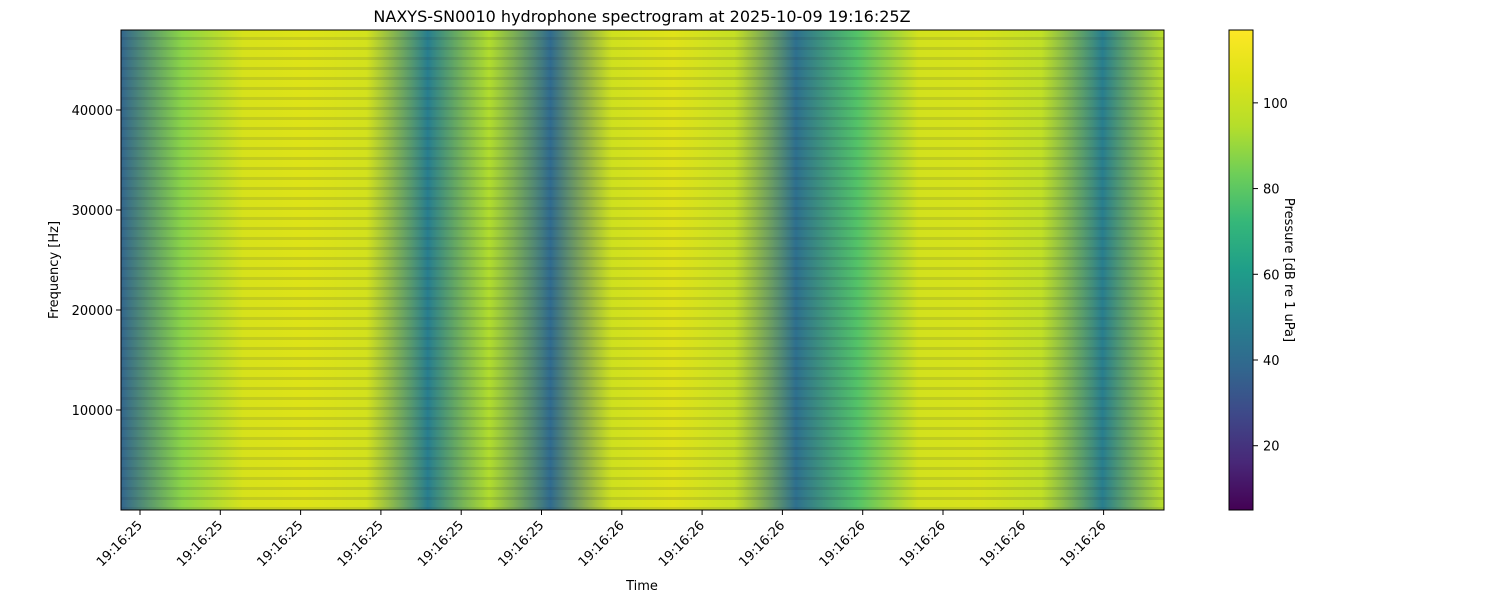  I want to click on x-axis-label: Time, so click(641, 586).